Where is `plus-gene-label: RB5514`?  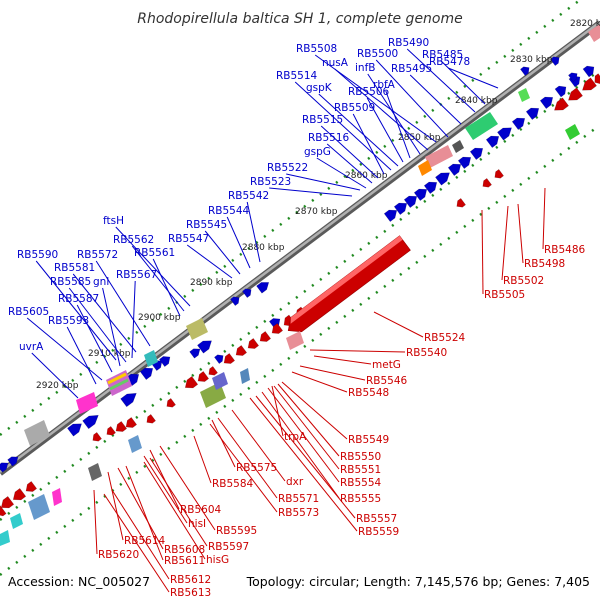 plus-gene-label: RB5514 is located at coordinates (297, 76).